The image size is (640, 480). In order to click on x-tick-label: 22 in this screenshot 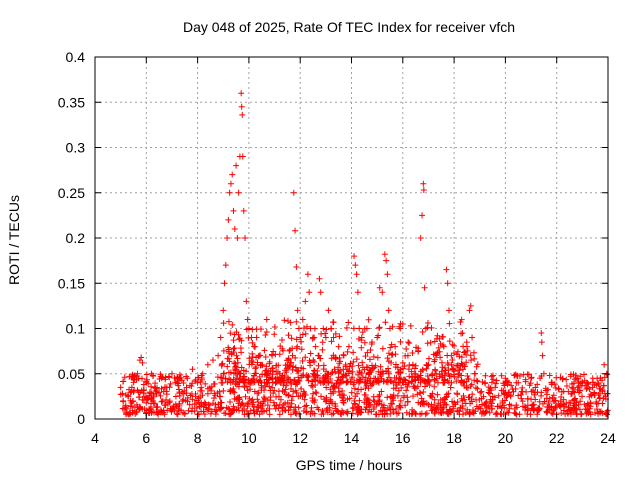, I will do `click(557, 438)`.